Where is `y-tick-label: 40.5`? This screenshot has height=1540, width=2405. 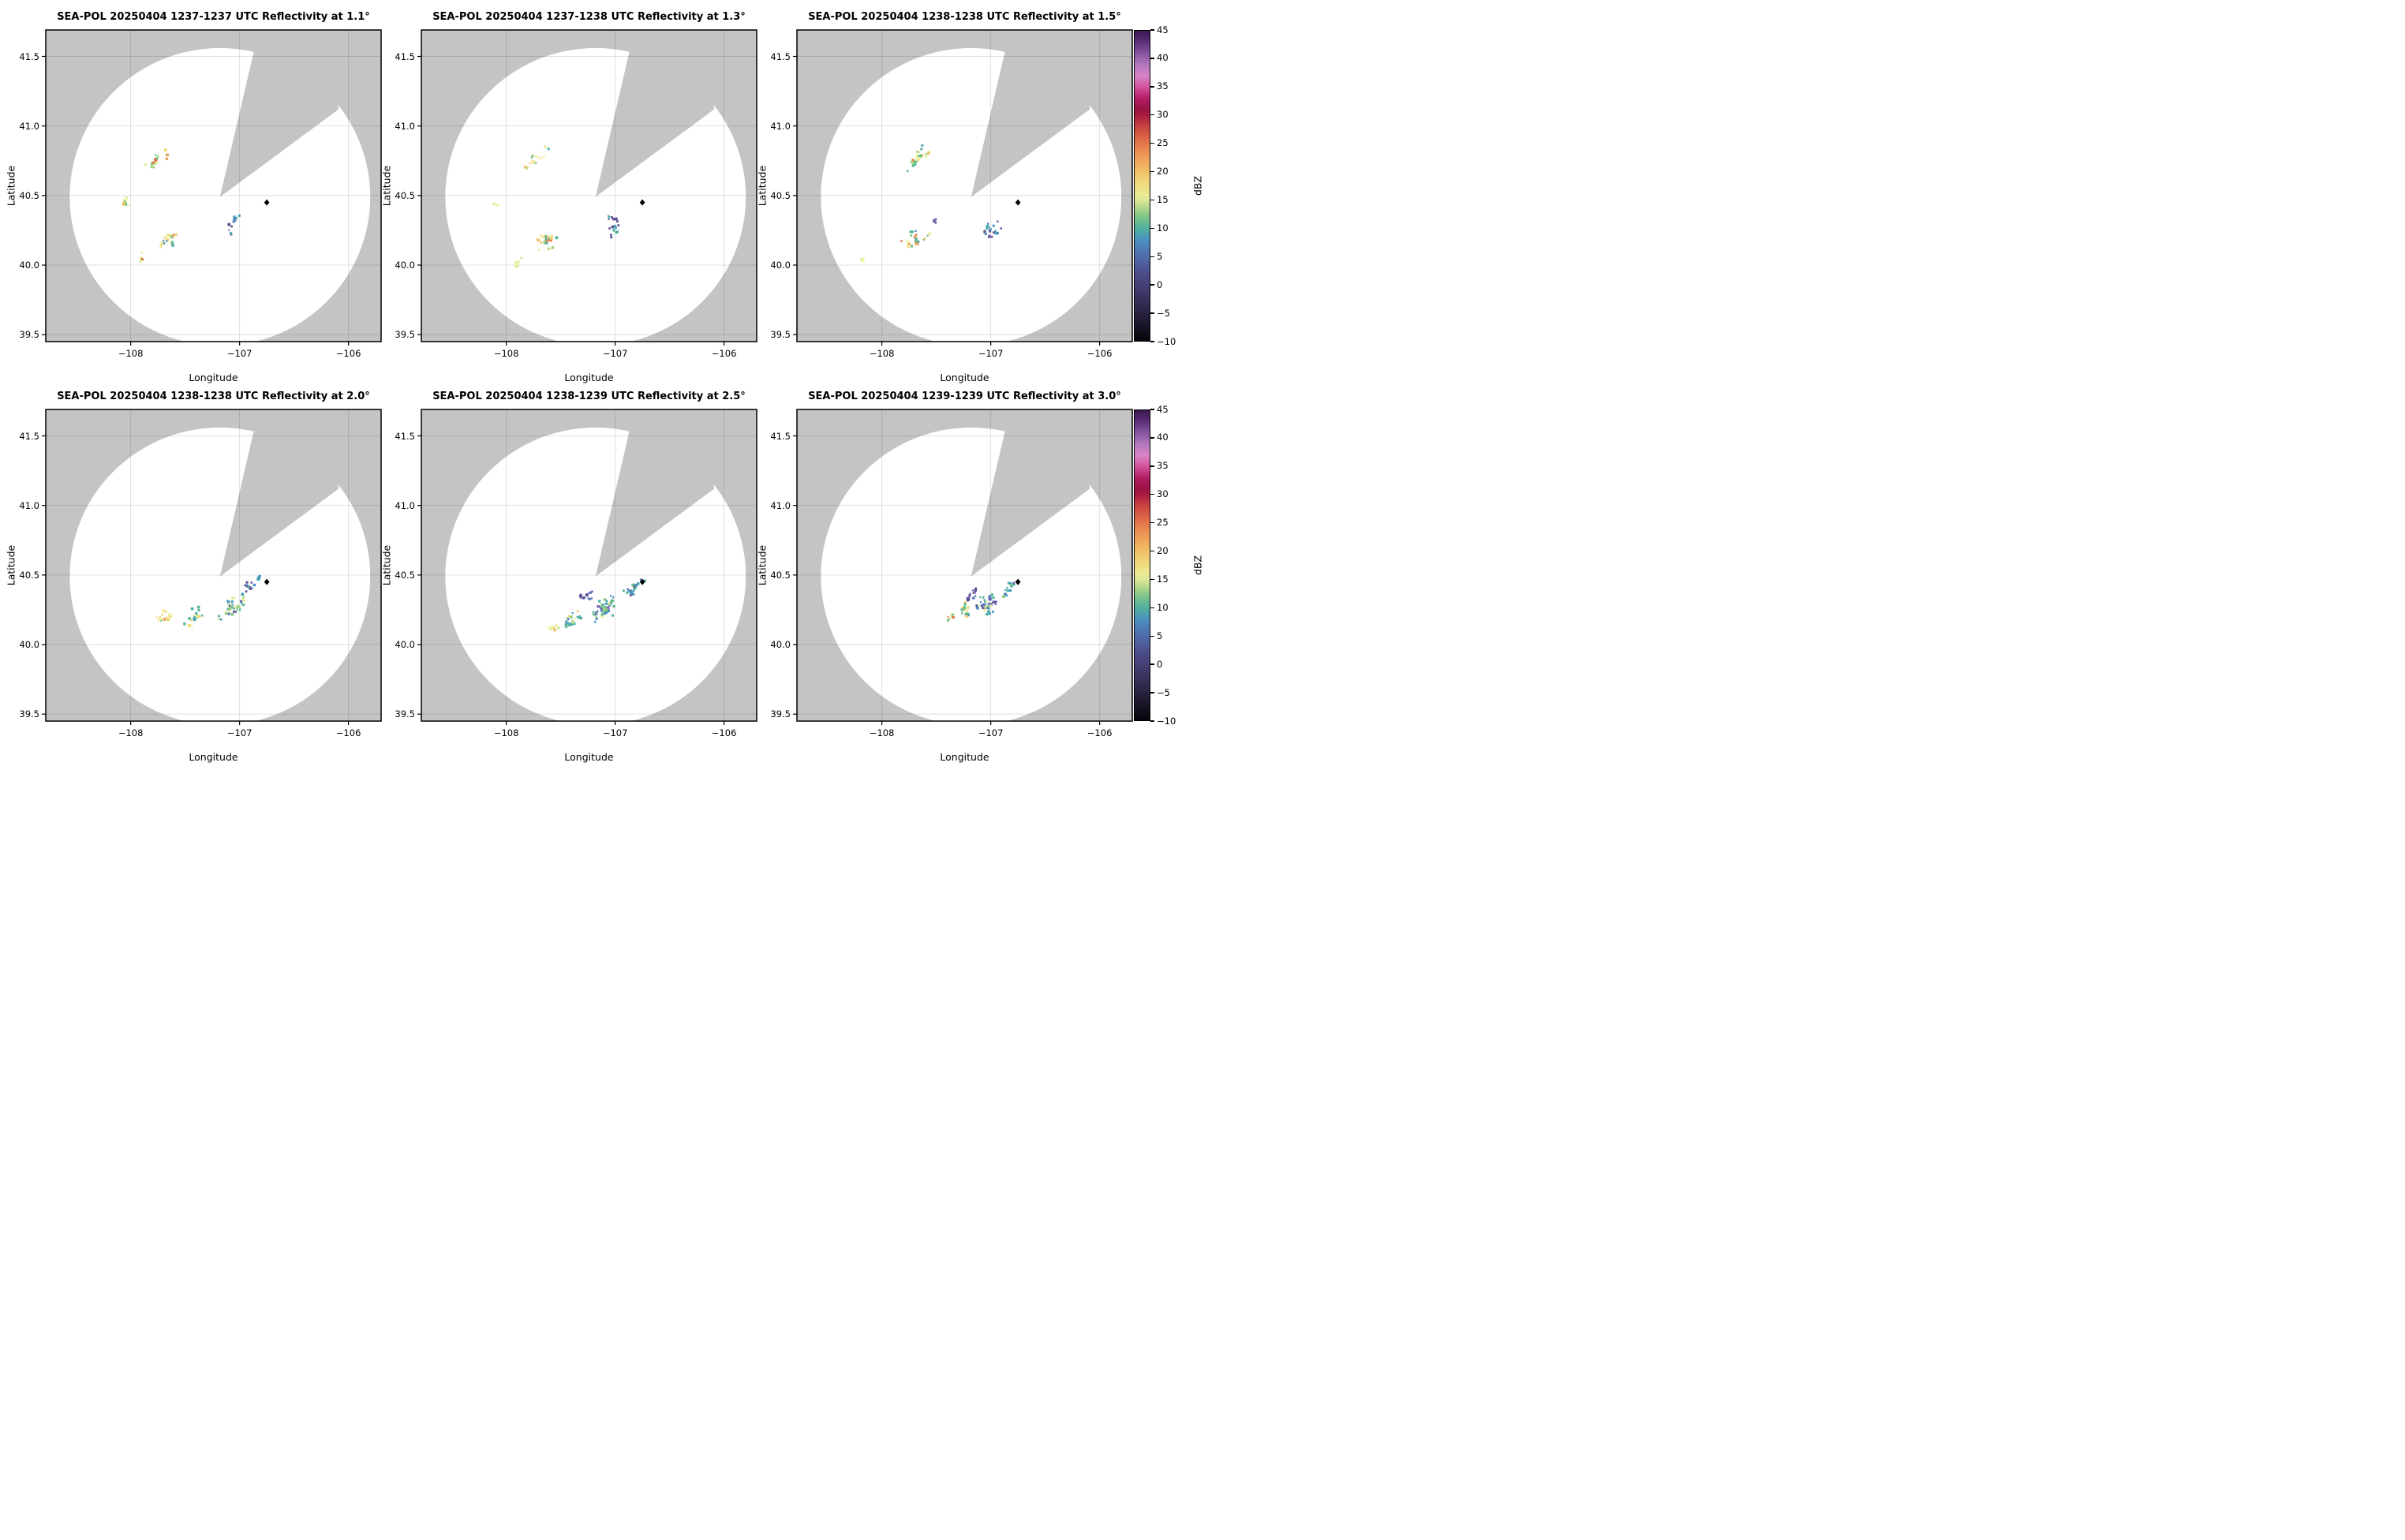
y-tick-label: 40.5 is located at coordinates (405, 195).